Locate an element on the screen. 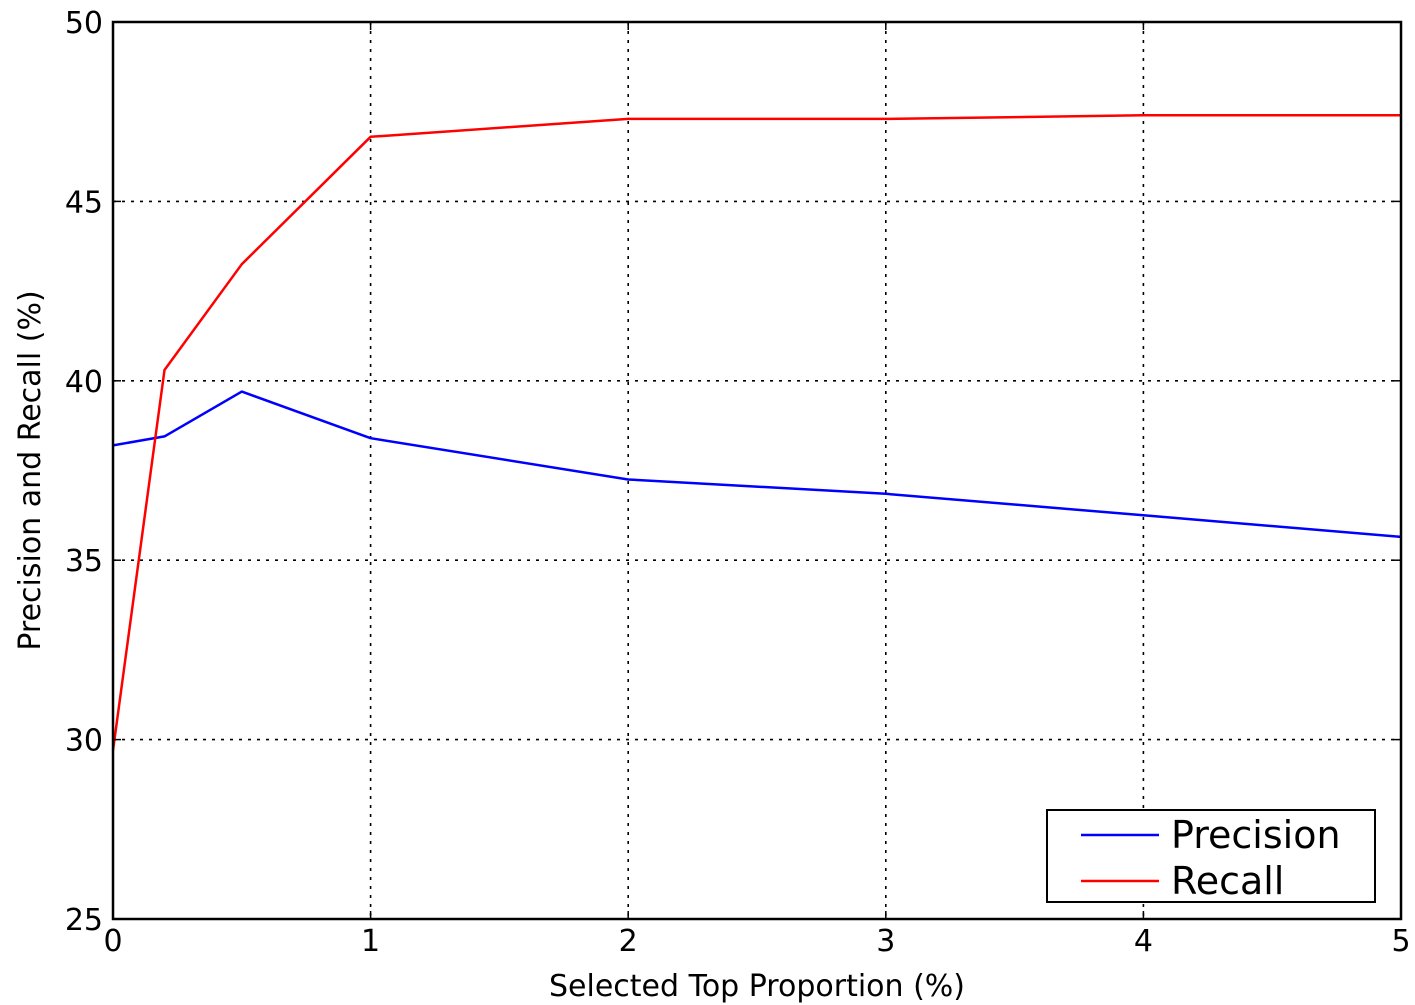 Image resolution: width=1415 pixels, height=1005 pixels. x-tick-label: 5 is located at coordinates (1400, 941).